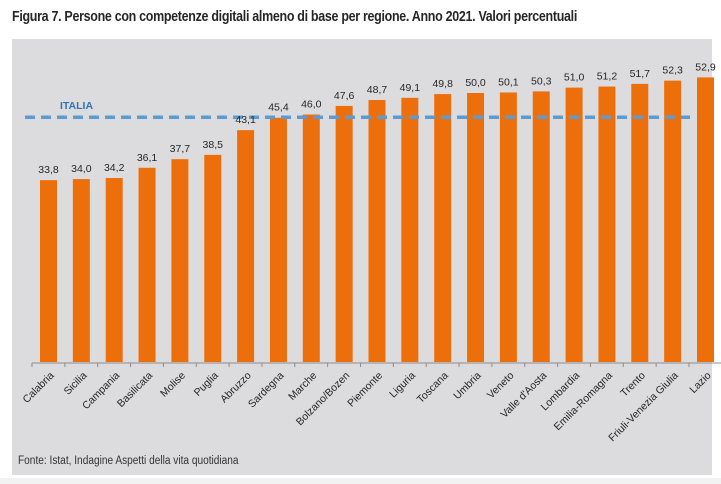 This screenshot has width=721, height=484. Describe the element at coordinates (508, 82) in the screenshot. I see `value-label-14: 50,1` at that location.